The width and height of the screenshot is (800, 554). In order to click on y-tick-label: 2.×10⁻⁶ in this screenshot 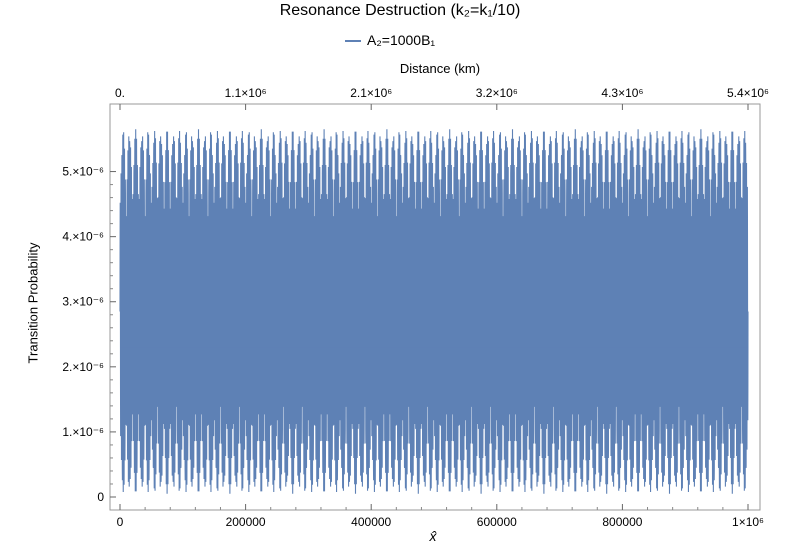, I will do `click(83, 367)`.